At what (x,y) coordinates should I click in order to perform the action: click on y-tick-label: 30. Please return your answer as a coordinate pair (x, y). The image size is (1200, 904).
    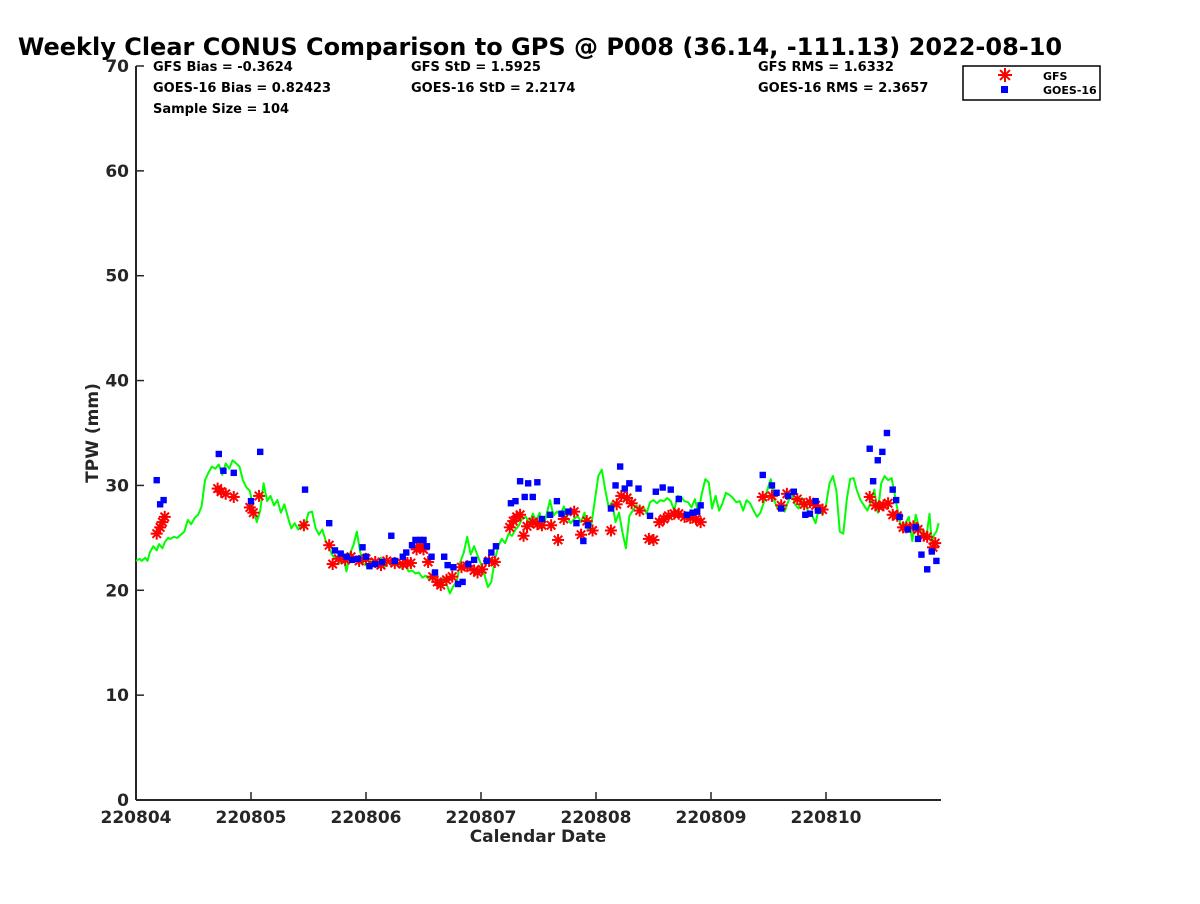
    Looking at the image, I should click on (117, 486).